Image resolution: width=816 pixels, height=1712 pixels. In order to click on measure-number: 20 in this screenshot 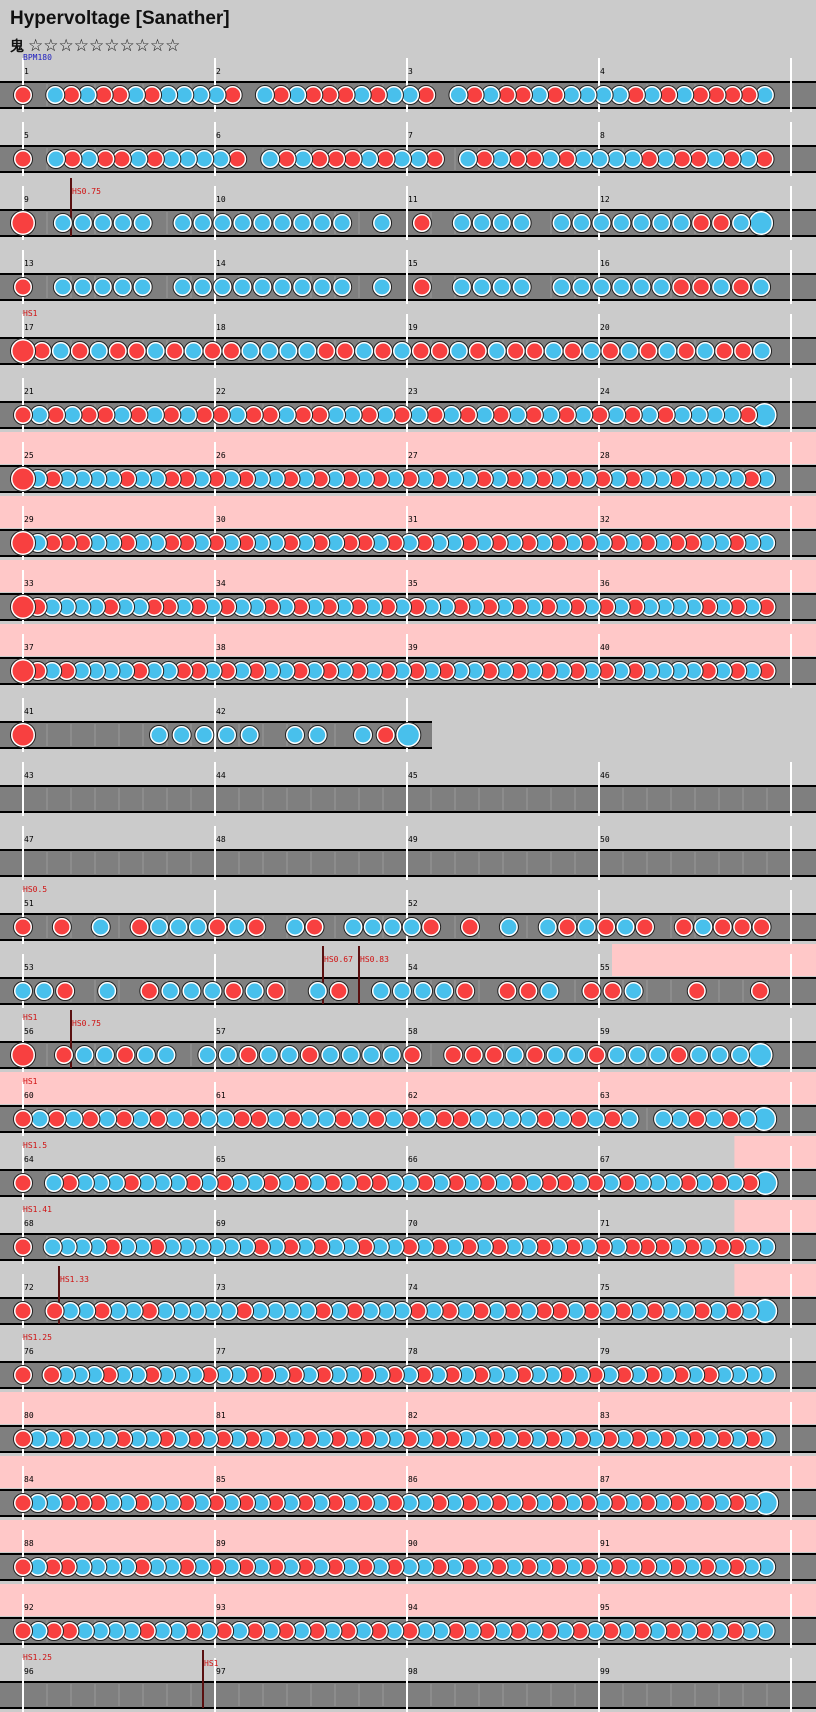, I will do `click(605, 327)`.